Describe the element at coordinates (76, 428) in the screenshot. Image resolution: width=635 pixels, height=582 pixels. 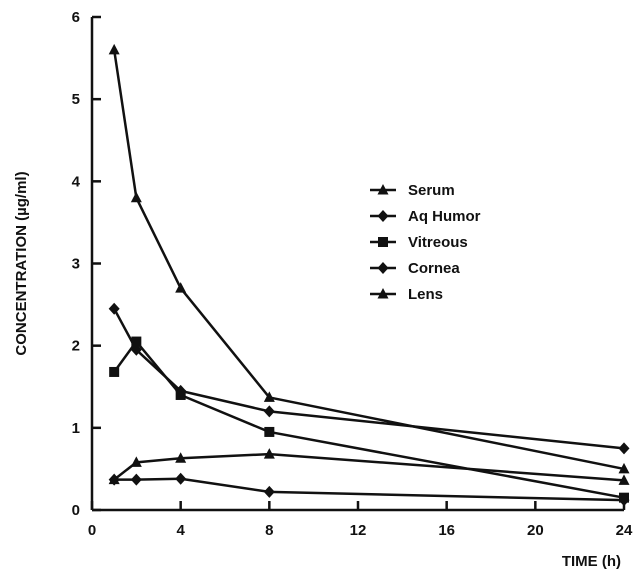
I see `y-tick-label: 1` at that location.